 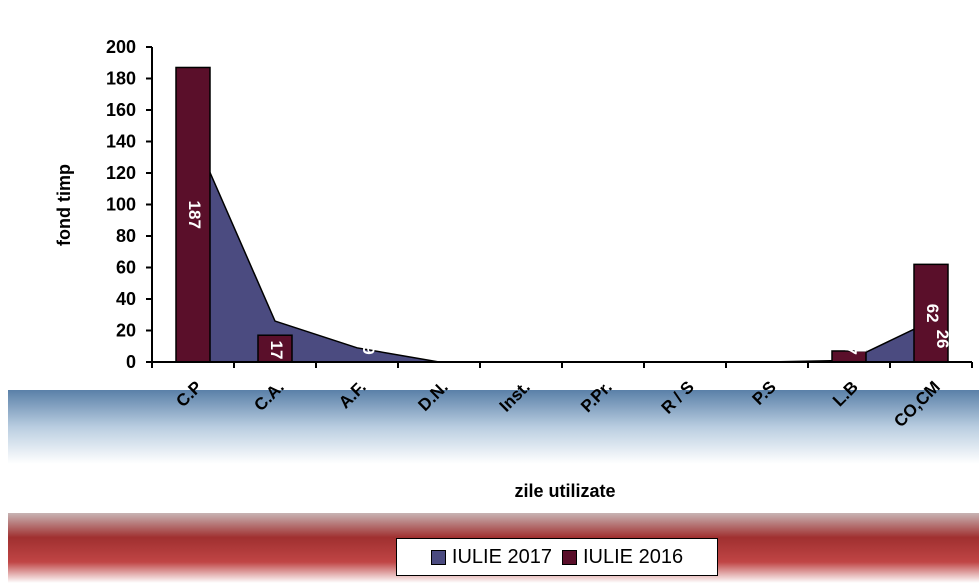 What do you see at coordinates (696, 349) in the screenshot?
I see `data-label-2017-6: 0` at bounding box center [696, 349].